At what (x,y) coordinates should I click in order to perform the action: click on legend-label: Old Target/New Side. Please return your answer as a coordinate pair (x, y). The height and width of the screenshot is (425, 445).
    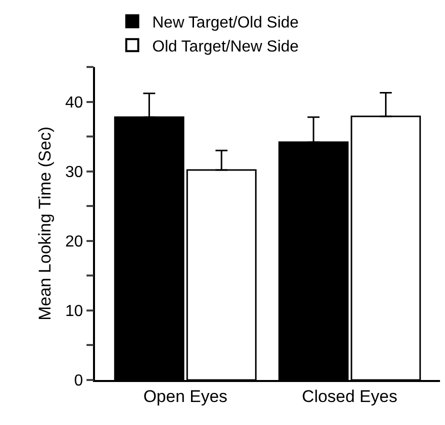
    Looking at the image, I should click on (225, 47).